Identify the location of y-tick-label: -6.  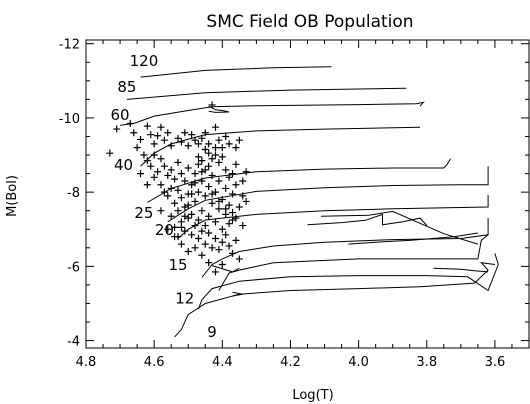
(73, 267).